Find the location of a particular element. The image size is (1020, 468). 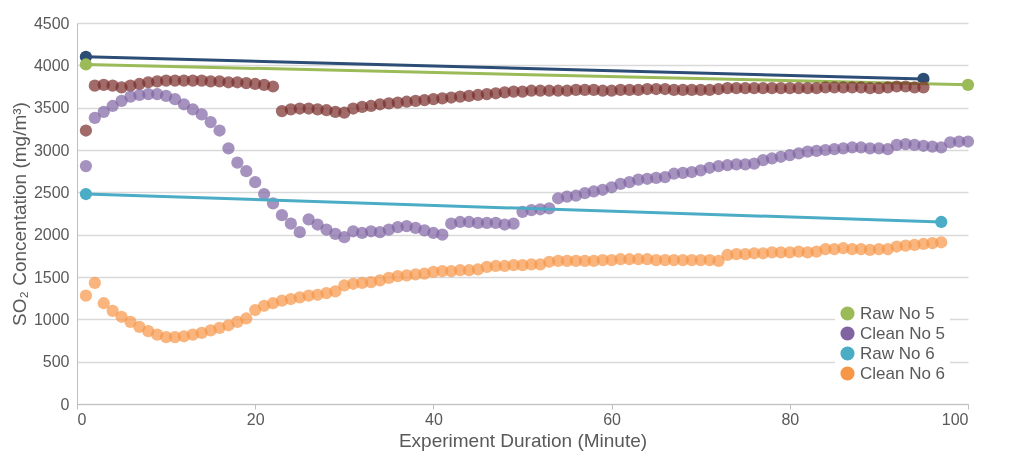

legend-label: Raw No 6 is located at coordinates (897, 353).